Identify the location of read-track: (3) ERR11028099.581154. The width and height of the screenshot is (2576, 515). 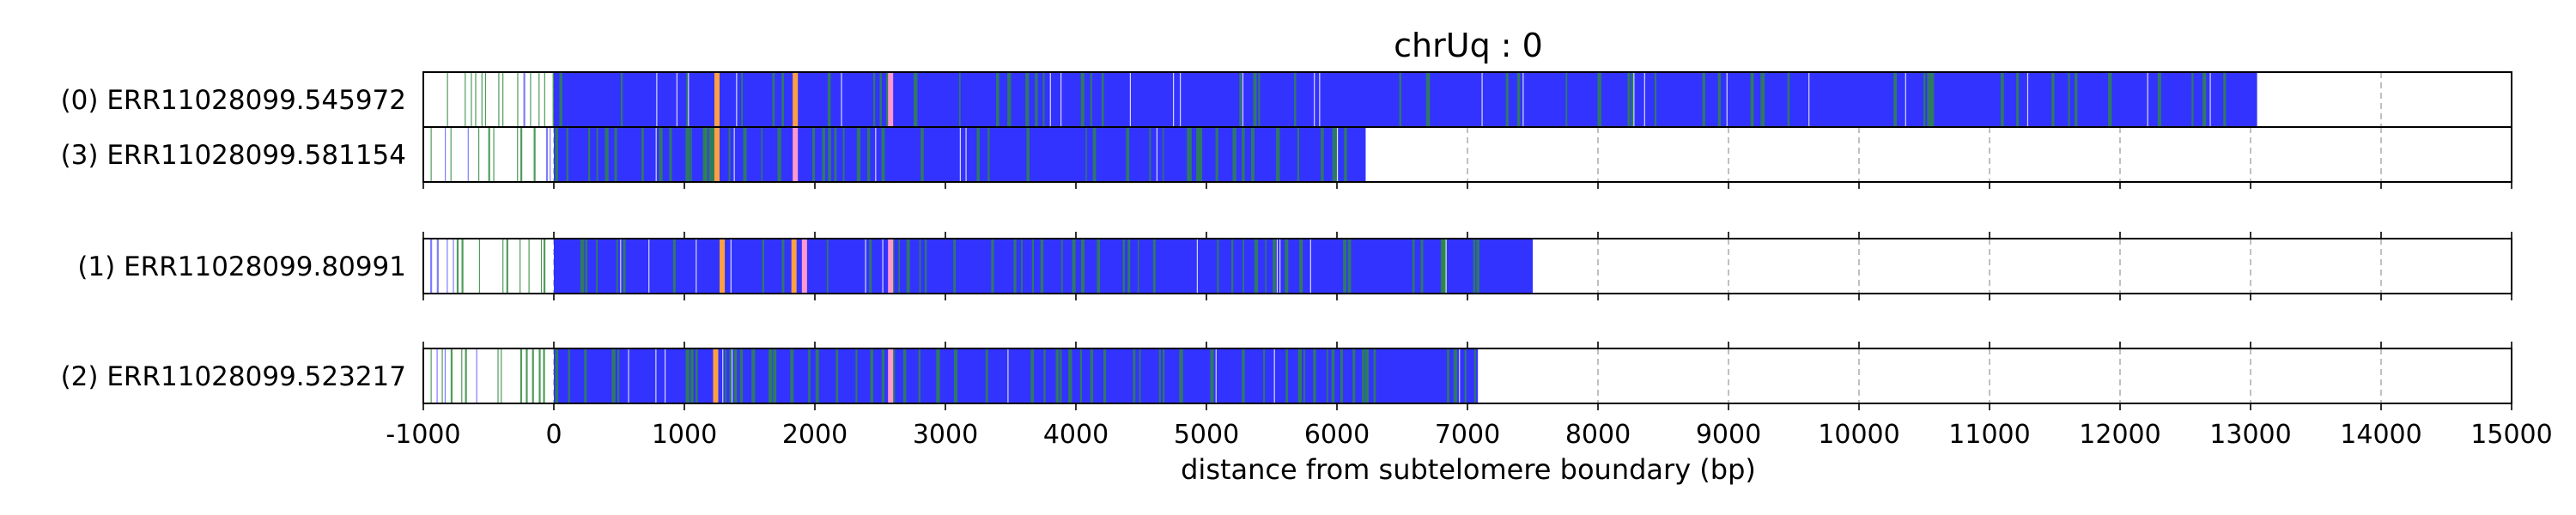
(1287, 157).